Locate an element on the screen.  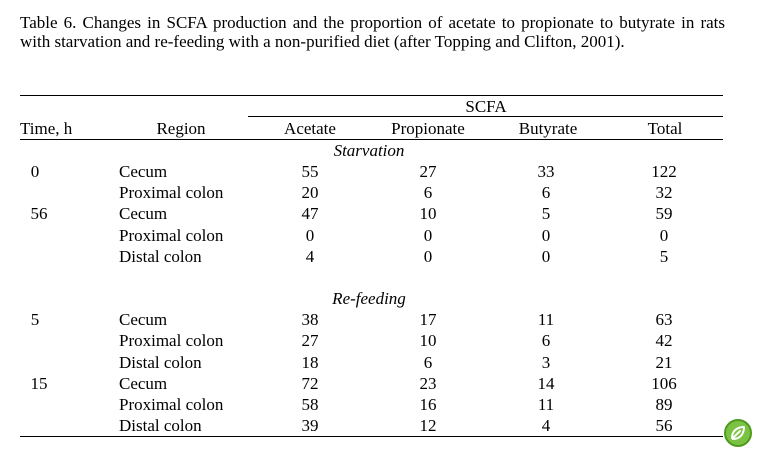
cell-propionate: 17 is located at coordinates (428, 319).